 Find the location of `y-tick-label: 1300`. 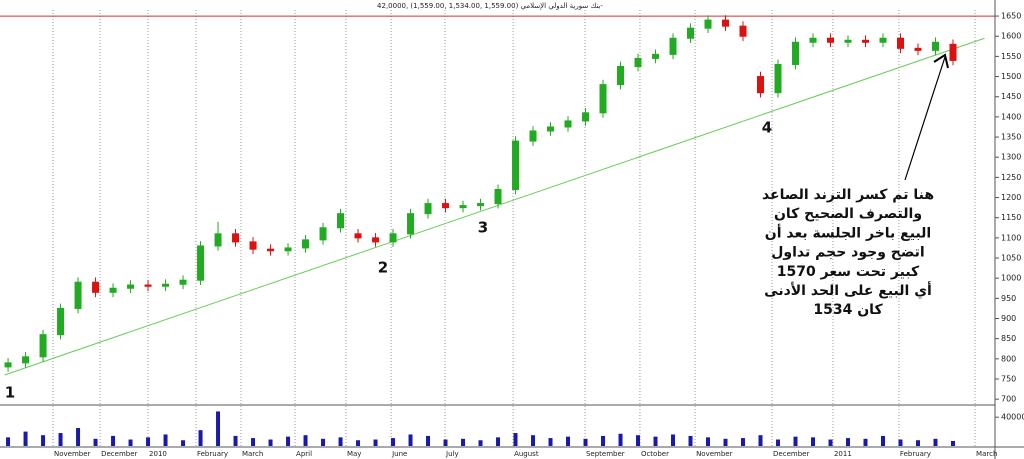

y-tick-label: 1300 is located at coordinates (1011, 157).